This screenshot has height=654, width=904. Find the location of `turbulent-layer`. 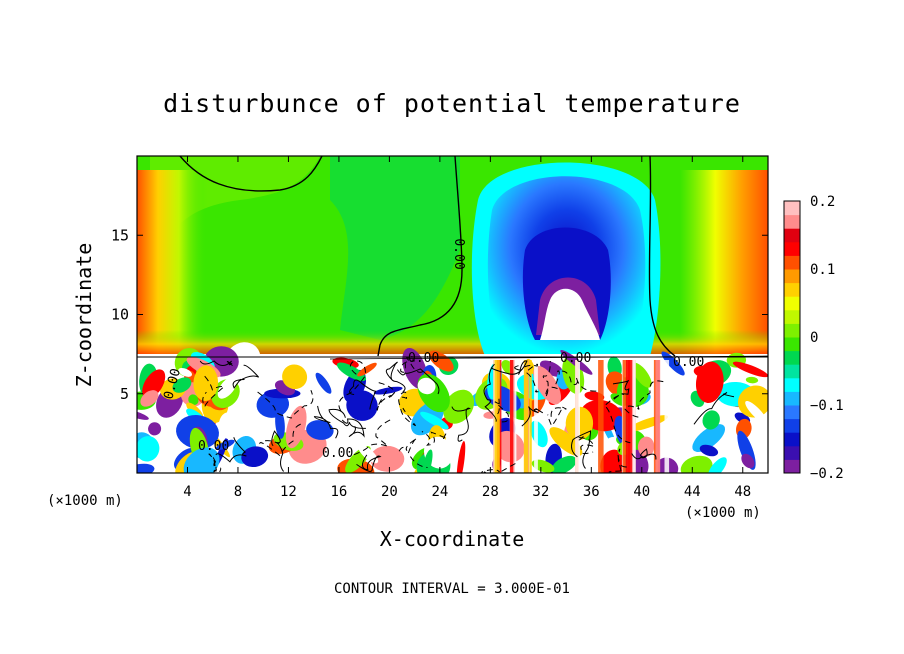

turbulent-layer is located at coordinates (452, 407).